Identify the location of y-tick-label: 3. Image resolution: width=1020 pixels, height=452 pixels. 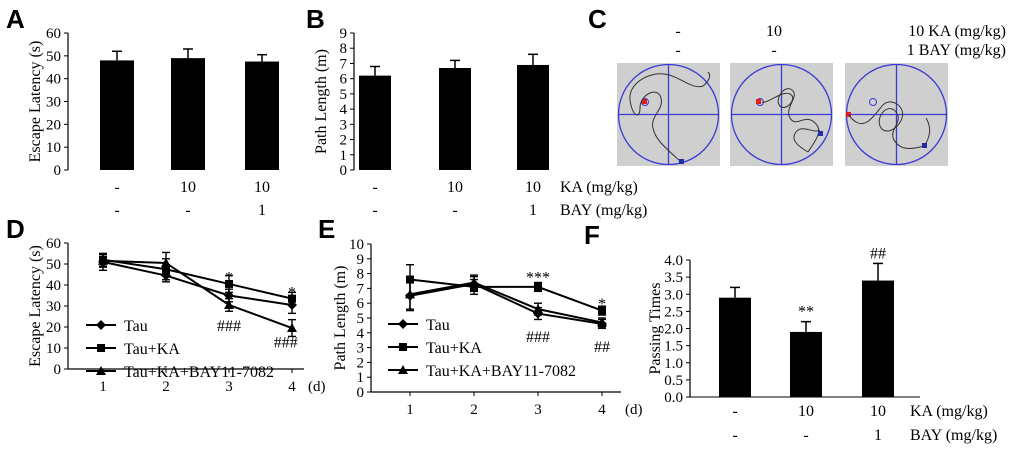
(344, 125).